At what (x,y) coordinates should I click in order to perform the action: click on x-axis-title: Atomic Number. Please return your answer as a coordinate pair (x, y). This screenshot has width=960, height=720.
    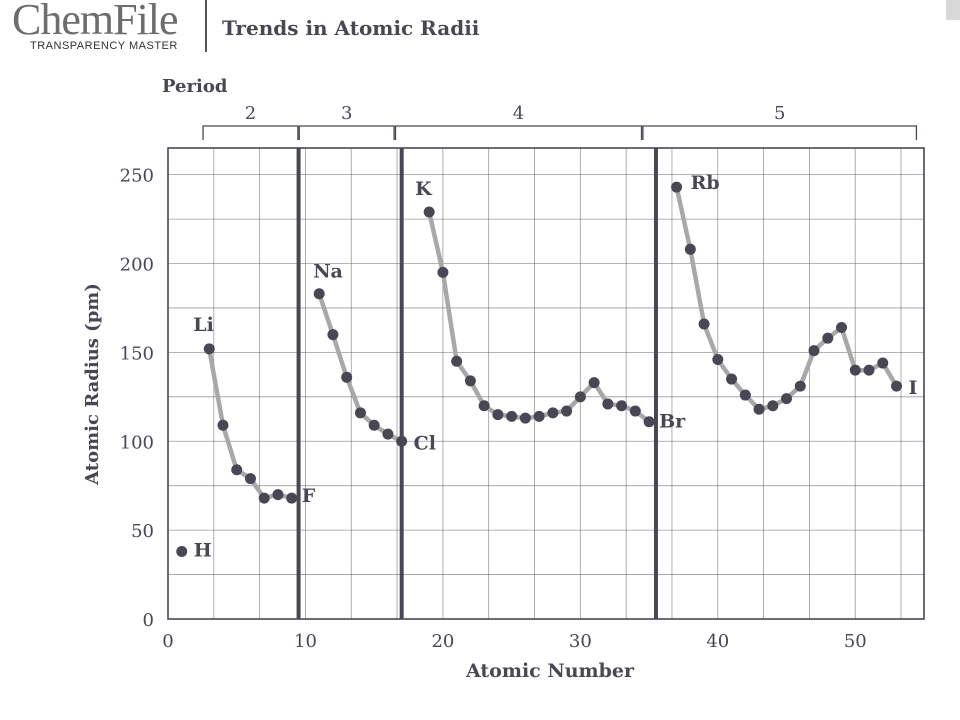
    Looking at the image, I should click on (550, 671).